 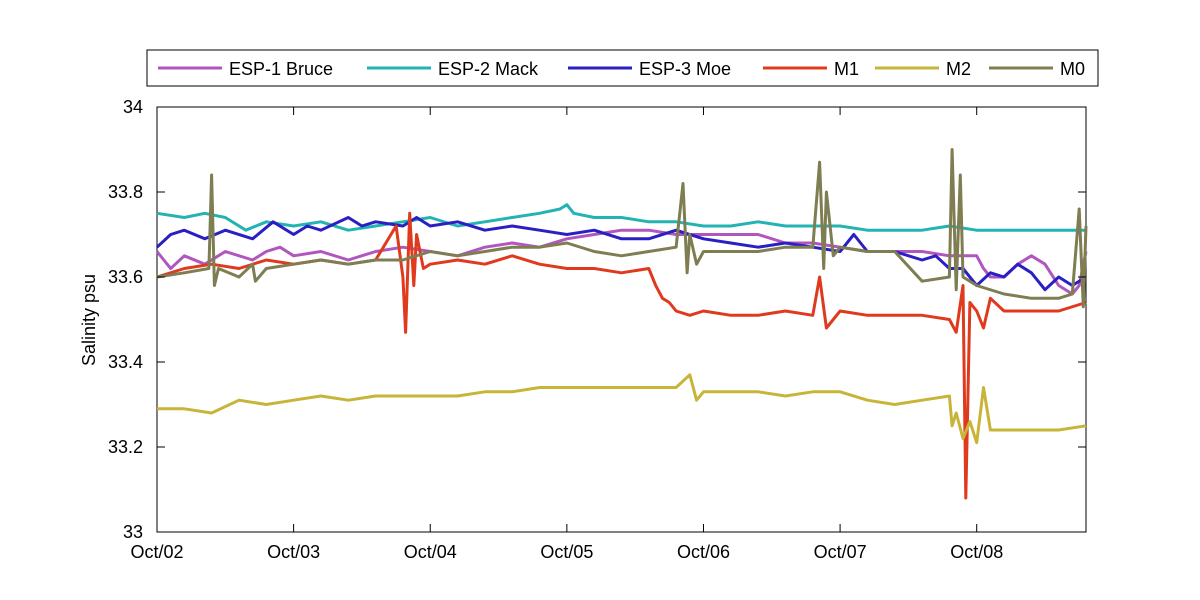 I want to click on y-axis-label: Salinity psu, so click(x=89, y=320).